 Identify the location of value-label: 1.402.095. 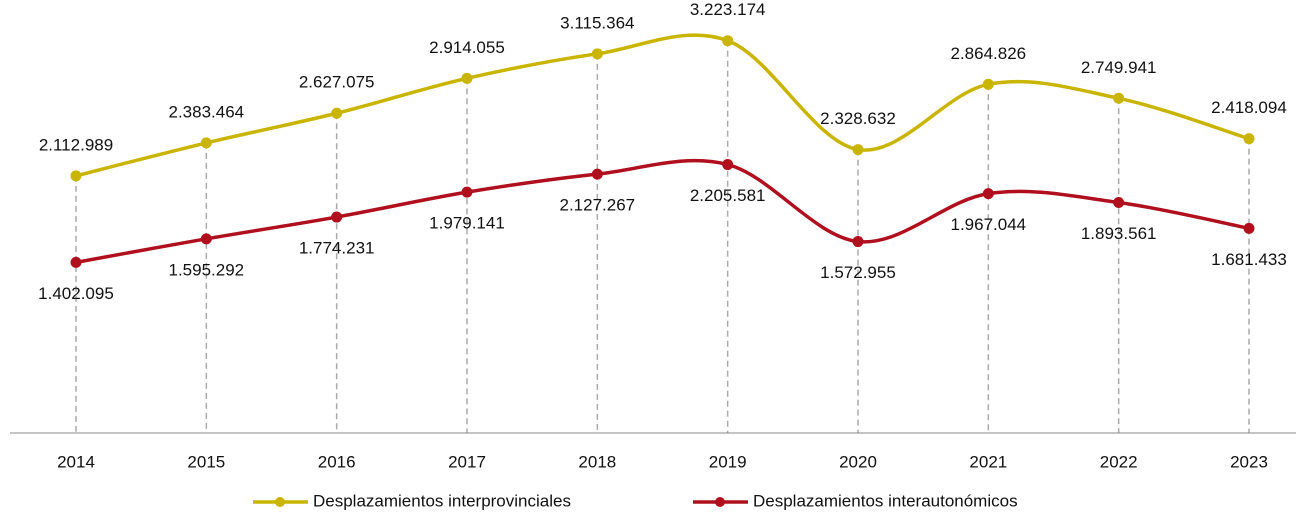
(76, 293).